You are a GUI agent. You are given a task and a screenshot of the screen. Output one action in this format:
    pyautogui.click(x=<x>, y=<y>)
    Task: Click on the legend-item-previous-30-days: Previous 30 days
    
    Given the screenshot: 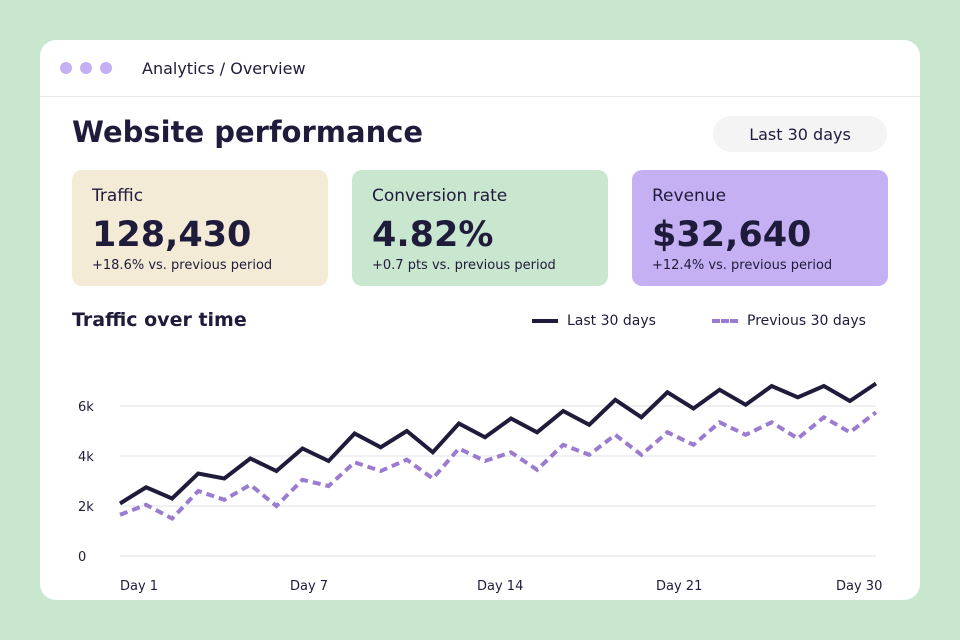 What is the action you would take?
    pyautogui.click(x=789, y=321)
    